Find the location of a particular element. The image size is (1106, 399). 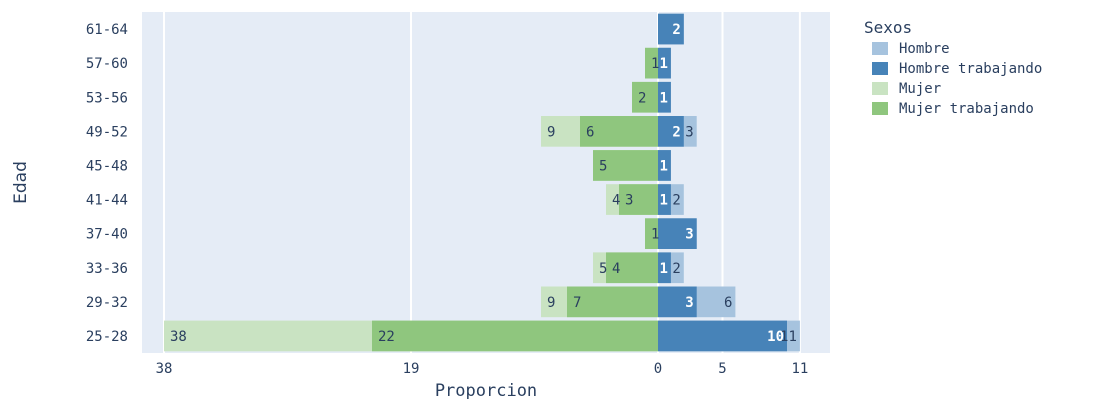

y-tick-label: 41-44 is located at coordinates (107, 201).